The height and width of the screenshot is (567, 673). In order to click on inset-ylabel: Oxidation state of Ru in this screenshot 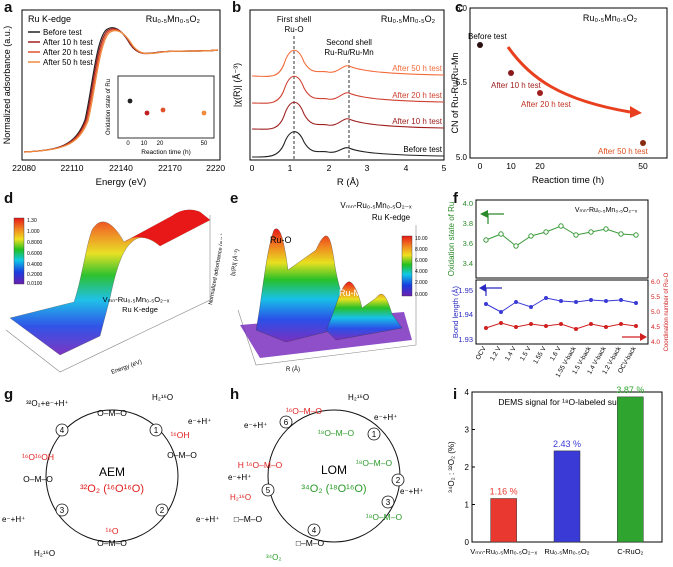, I will do `click(109, 107)`.